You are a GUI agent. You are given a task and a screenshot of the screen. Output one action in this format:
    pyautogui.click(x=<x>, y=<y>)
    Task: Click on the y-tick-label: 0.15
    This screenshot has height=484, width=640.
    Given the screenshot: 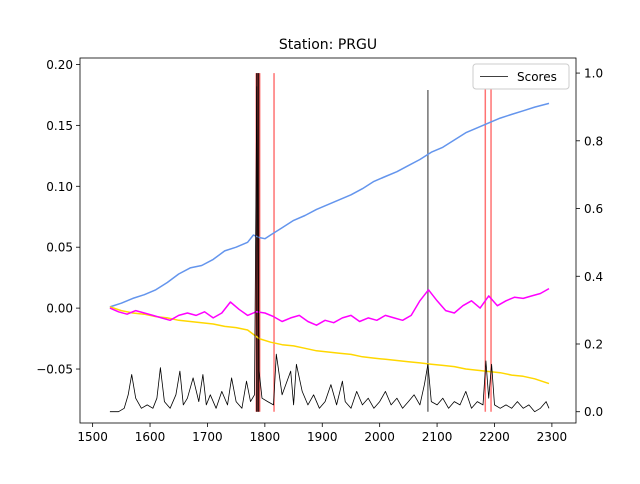 What is the action you would take?
    pyautogui.click(x=59, y=126)
    